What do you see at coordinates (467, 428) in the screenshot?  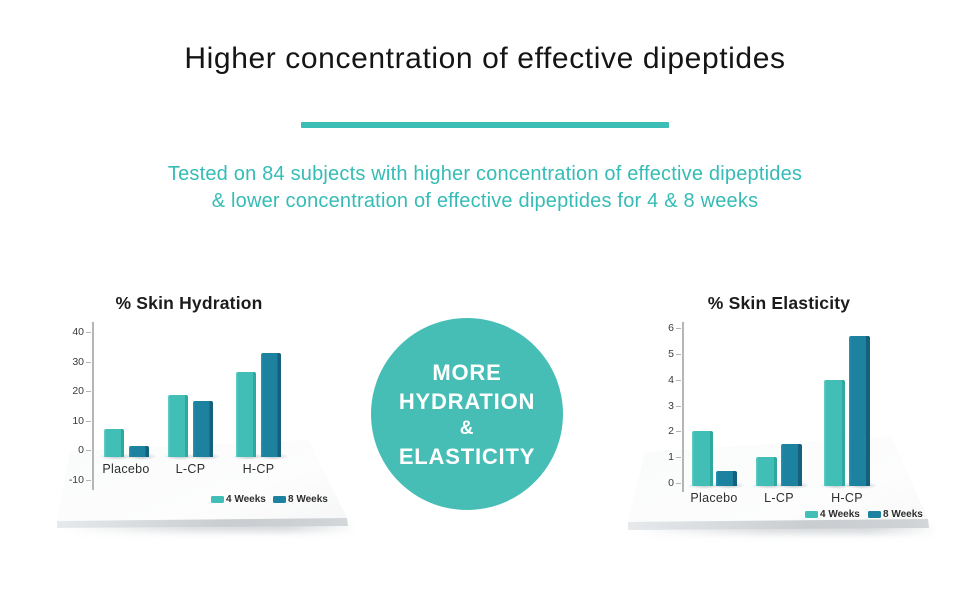 I see `badge-ampersand: &` at bounding box center [467, 428].